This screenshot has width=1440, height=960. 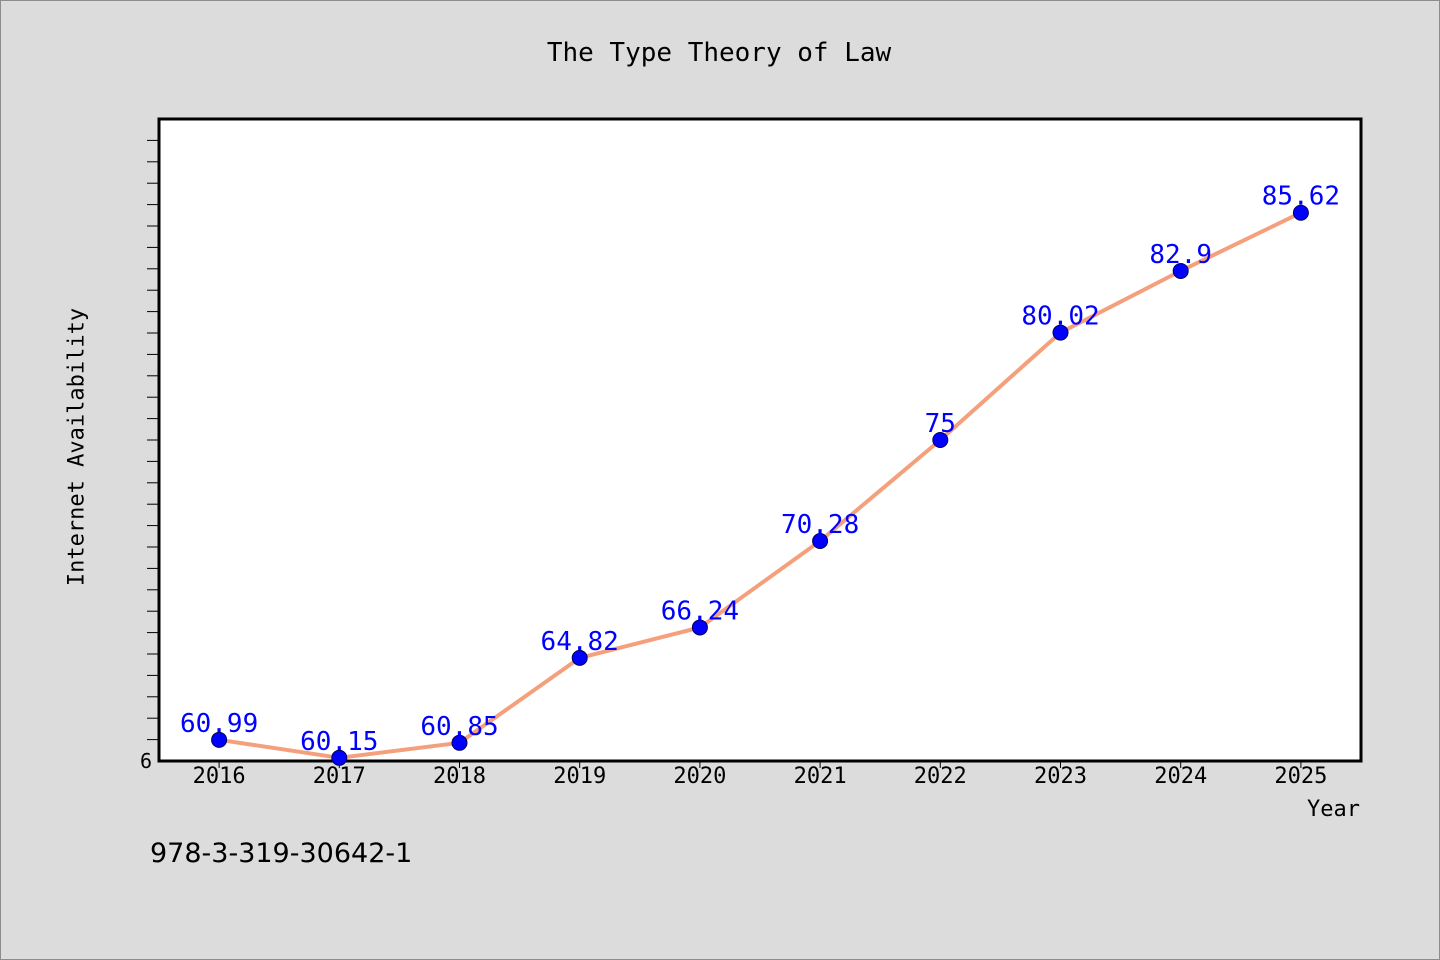 What do you see at coordinates (339, 776) in the screenshot?
I see `x-tick-label: 2017` at bounding box center [339, 776].